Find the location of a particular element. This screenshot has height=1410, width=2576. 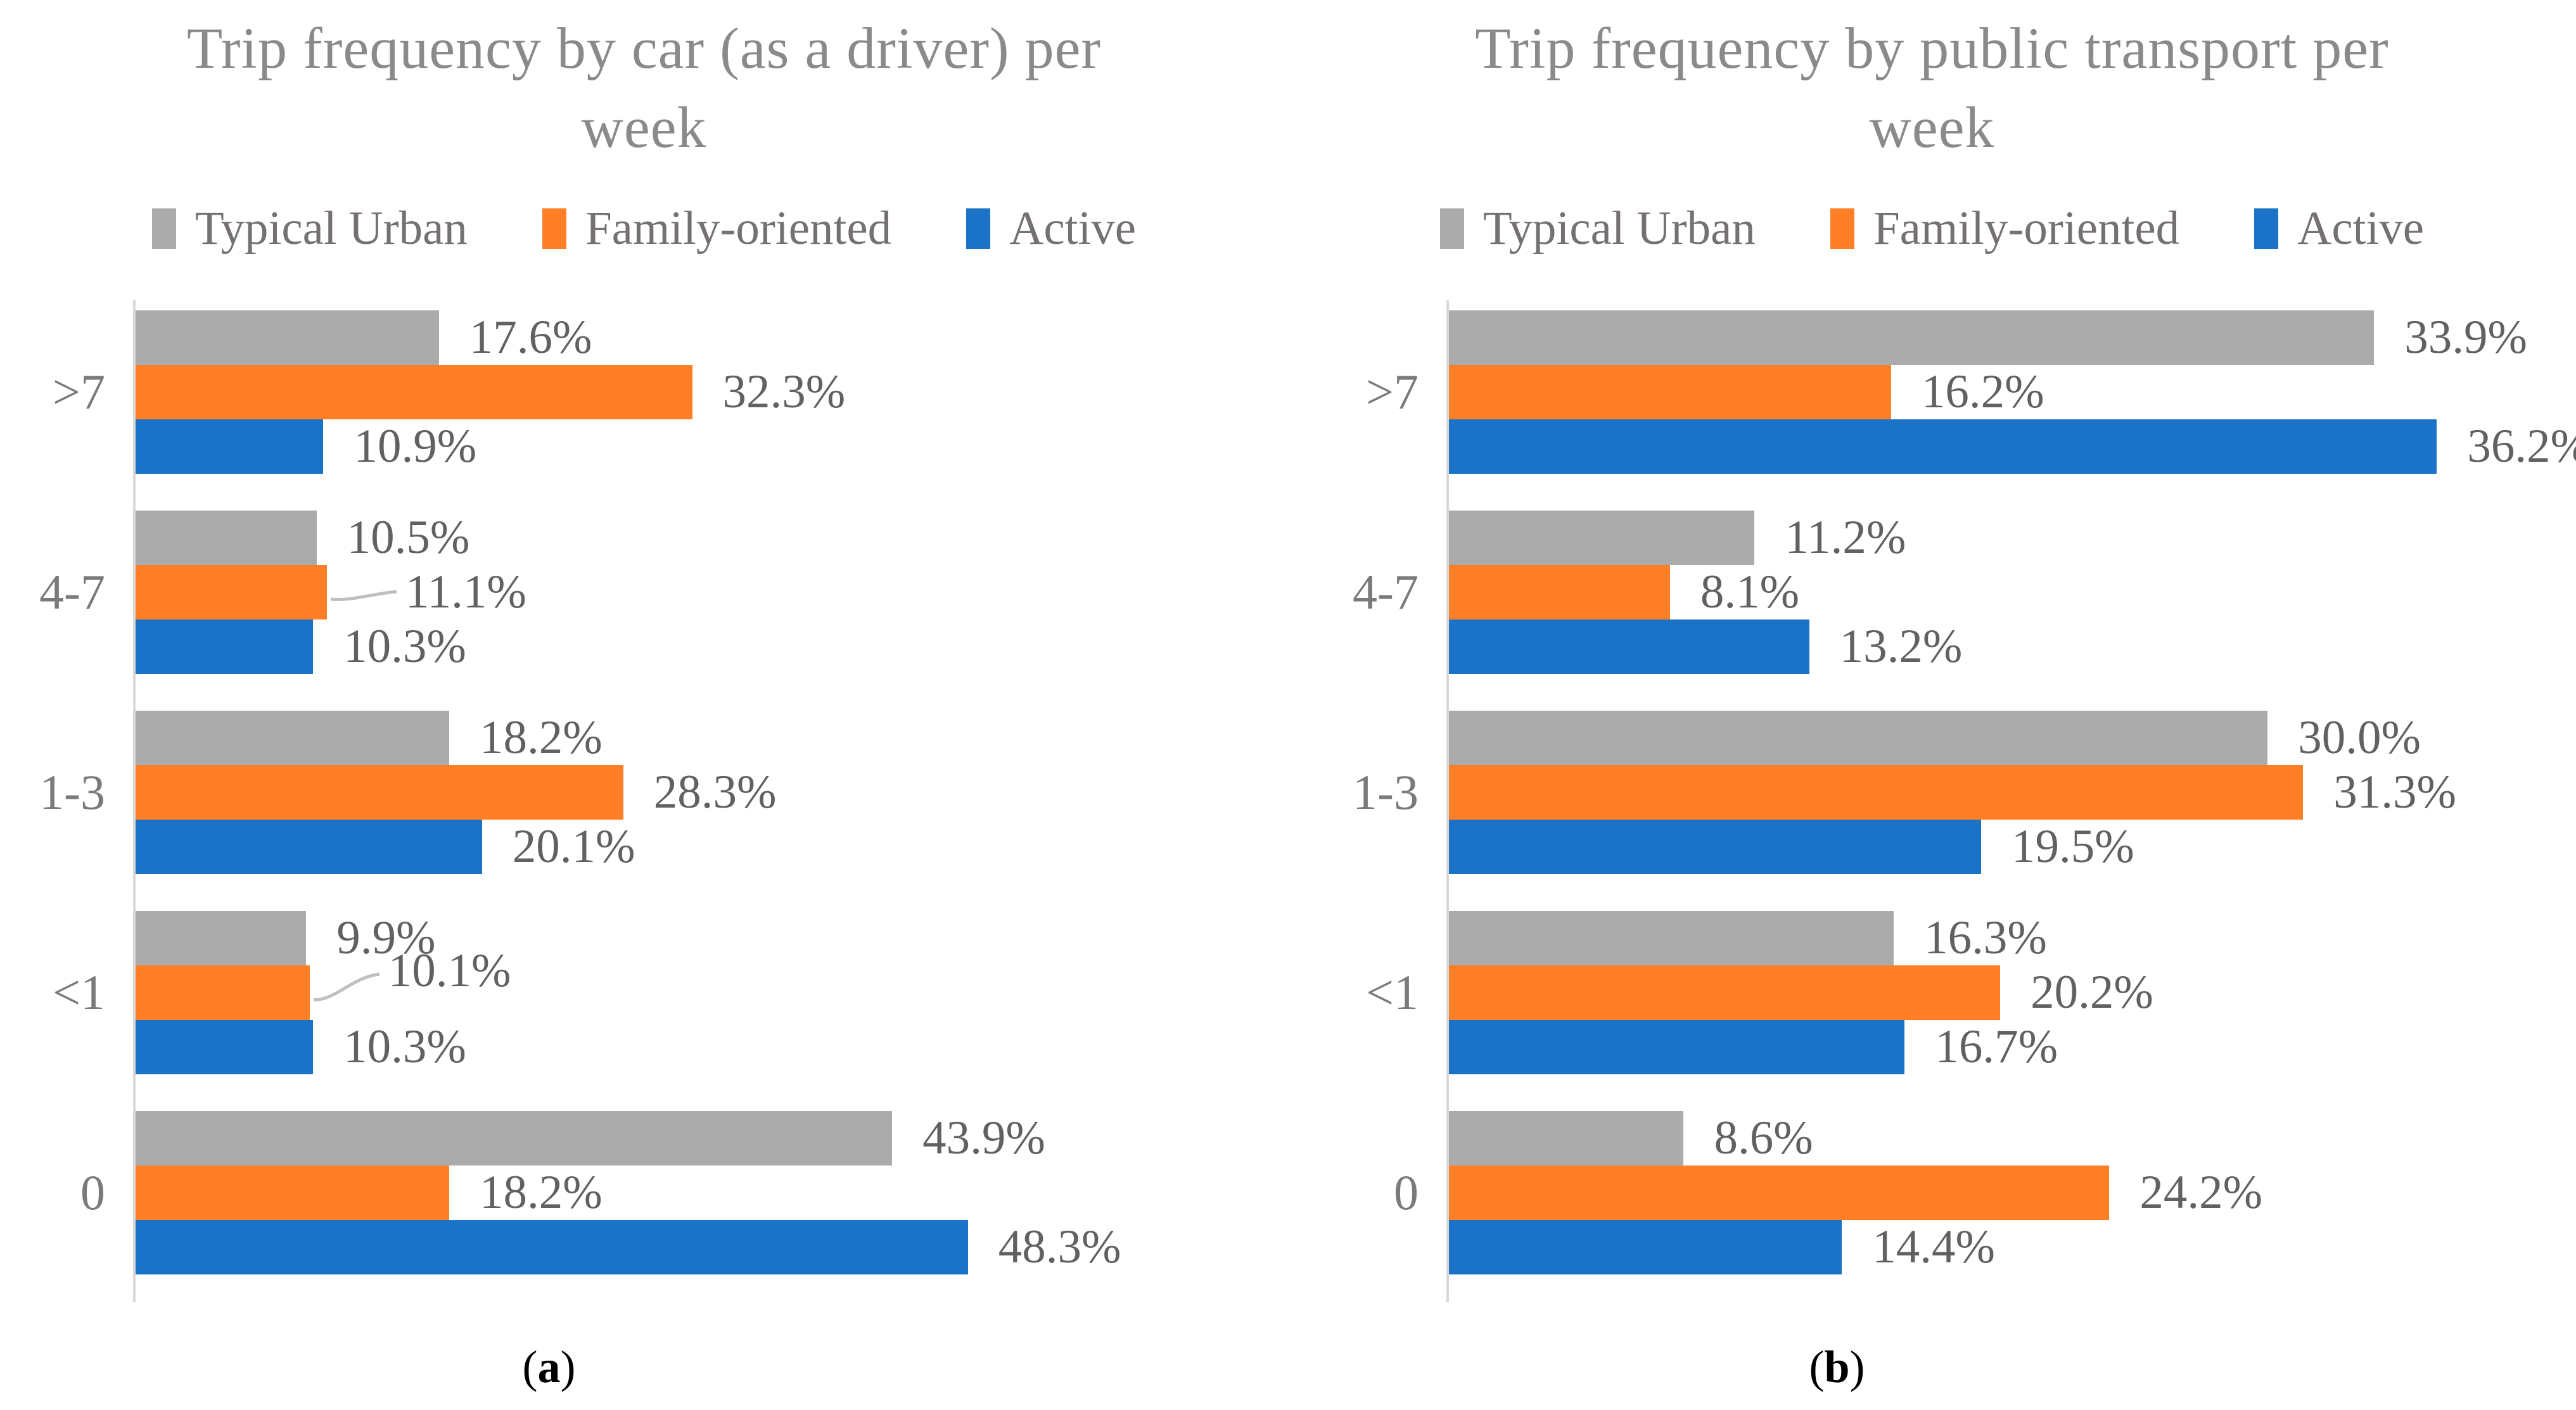

data-label-family-oriented-lt1: 10.1% is located at coordinates (449, 971).